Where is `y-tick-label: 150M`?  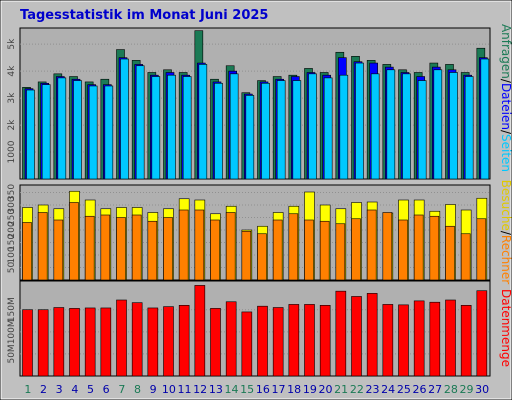 y-tick-label: 150M is located at coordinates (12, 309).